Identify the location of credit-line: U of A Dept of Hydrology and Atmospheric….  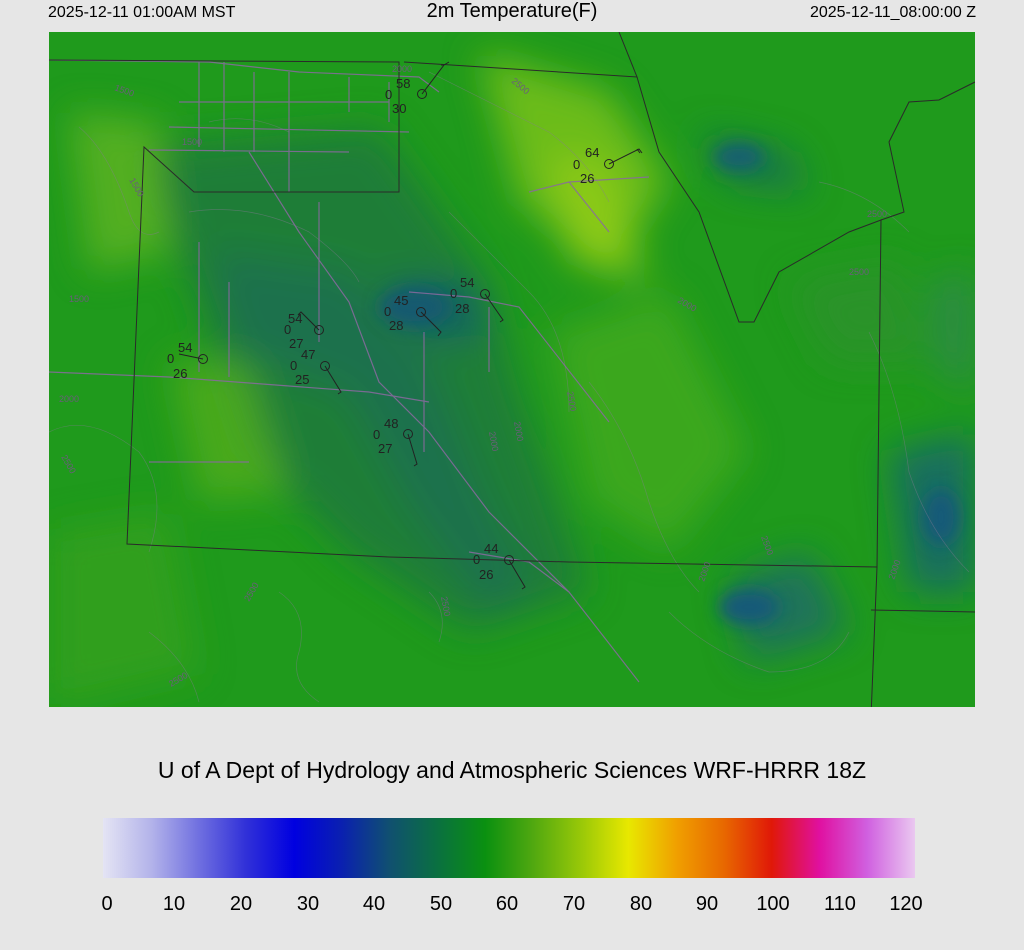
(512, 770).